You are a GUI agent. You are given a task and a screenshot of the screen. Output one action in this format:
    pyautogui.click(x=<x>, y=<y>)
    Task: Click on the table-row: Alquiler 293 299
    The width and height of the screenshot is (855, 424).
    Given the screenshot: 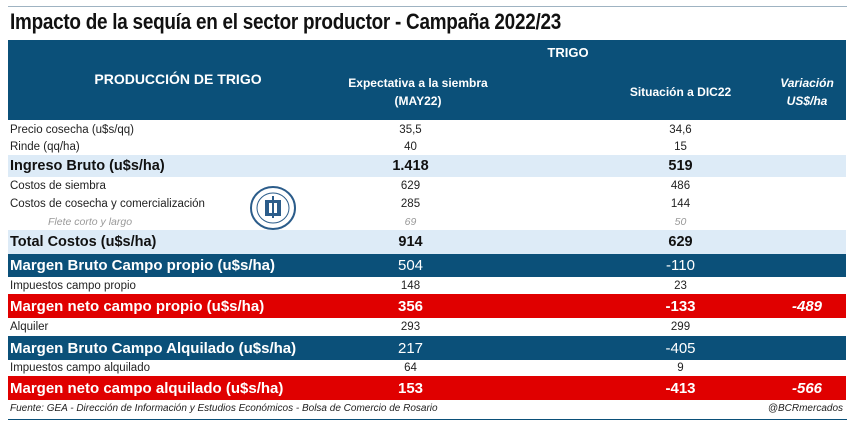 What is the action you would take?
    pyautogui.click(x=427, y=327)
    